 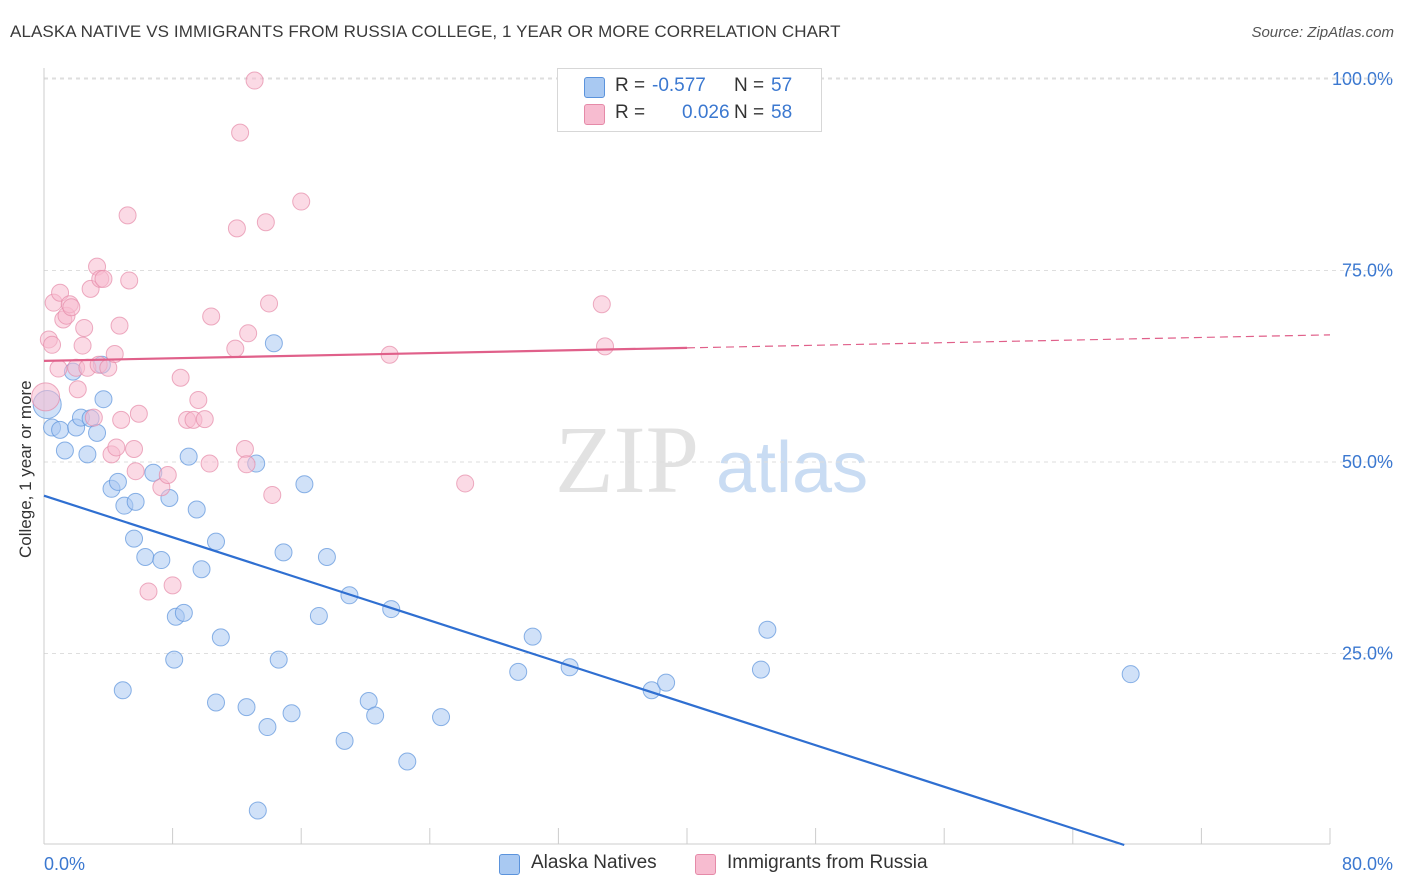 I want to click on y-tick-label: 25.0%, so click(x=1367, y=654).